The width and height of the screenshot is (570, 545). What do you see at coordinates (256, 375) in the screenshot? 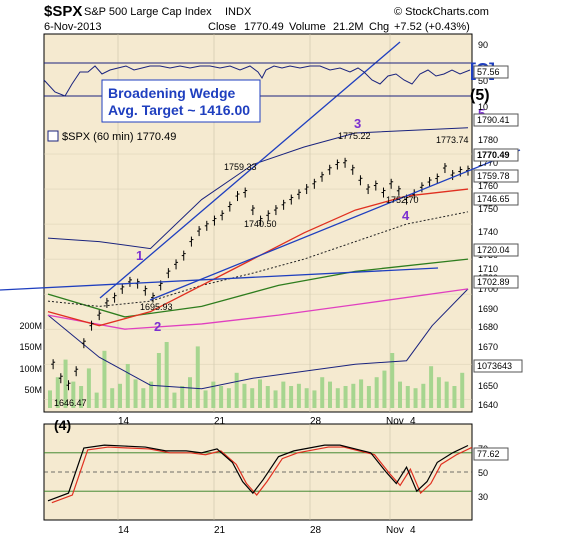
I see `volume-bars` at bounding box center [256, 375].